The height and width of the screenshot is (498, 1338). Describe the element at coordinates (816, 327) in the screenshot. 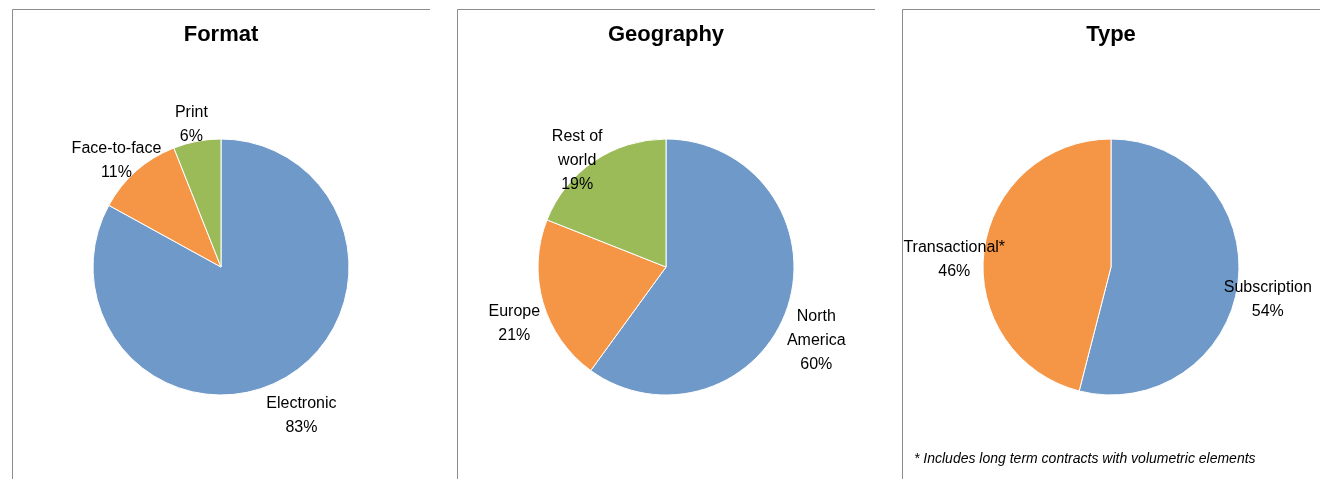

I see `slice-label: North America` at that location.